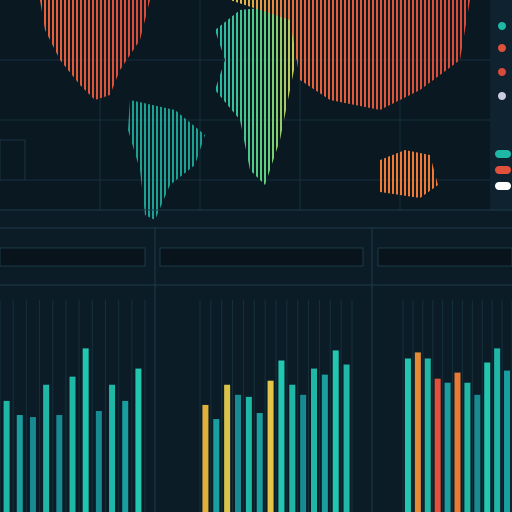  Describe the element at coordinates (13, 160) in the screenshot. I see `map-overlay` at that location.